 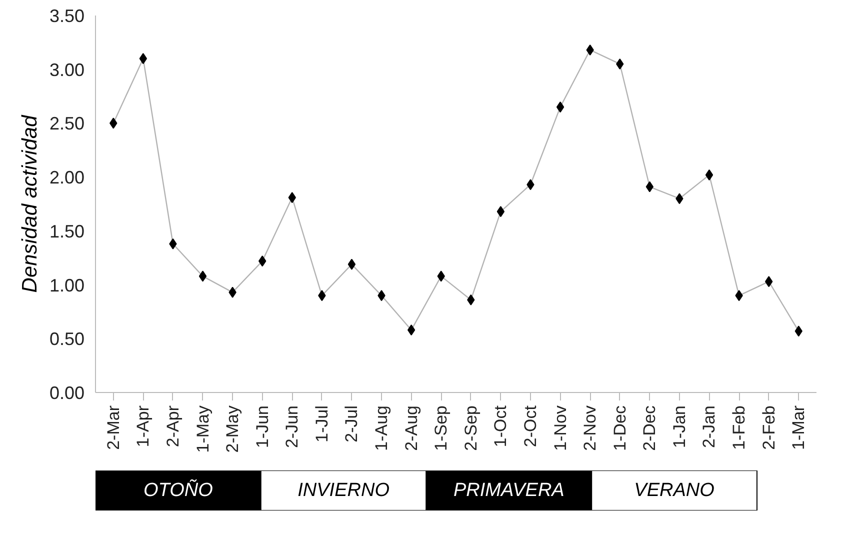 I want to click on x-tick-label: 2-Oct, so click(x=530, y=426).